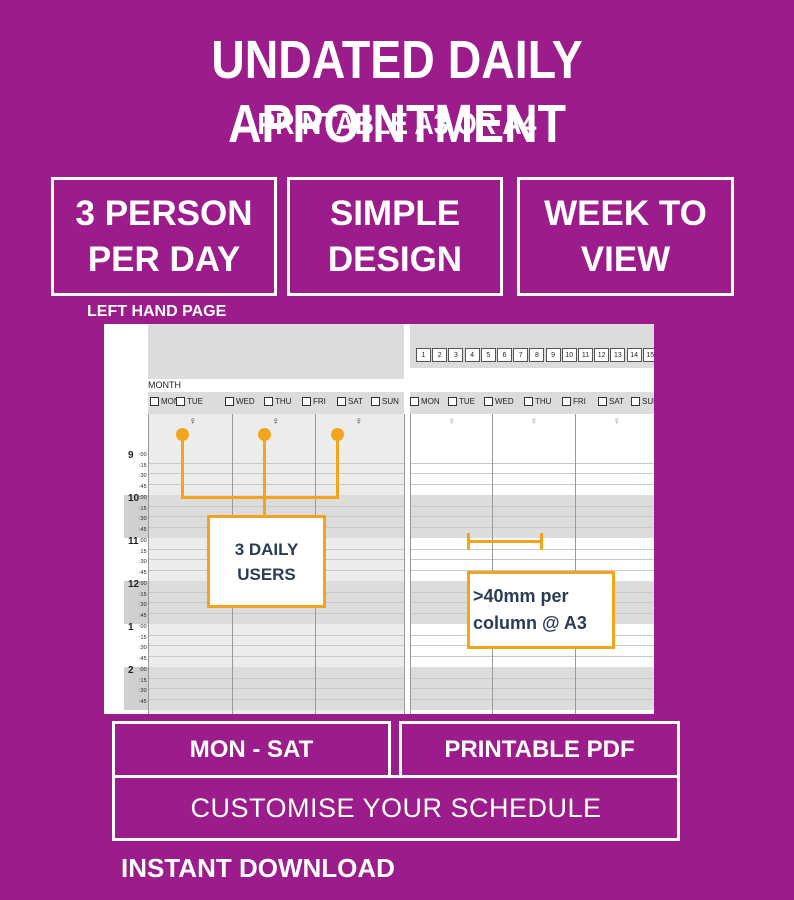  I want to click on mon-sat-box: MON - SAT, so click(251, 749).